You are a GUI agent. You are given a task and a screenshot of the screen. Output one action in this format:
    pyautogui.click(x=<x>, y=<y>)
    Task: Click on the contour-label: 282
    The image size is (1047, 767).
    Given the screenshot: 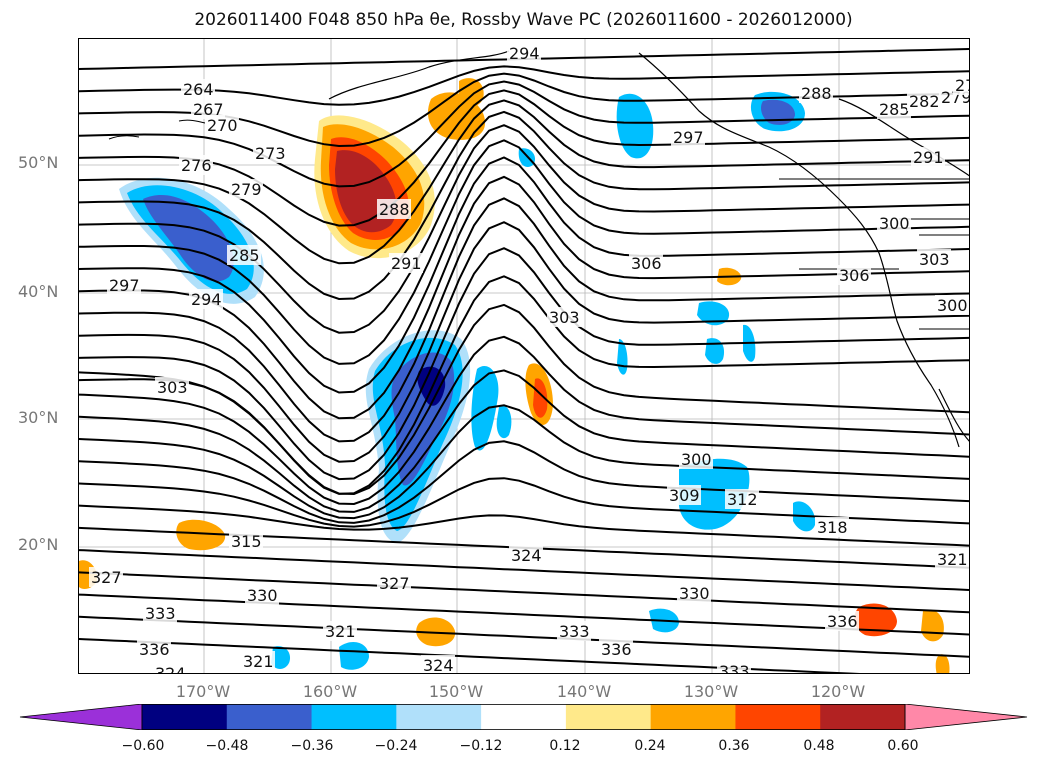 What is the action you would take?
    pyautogui.click(x=924, y=101)
    